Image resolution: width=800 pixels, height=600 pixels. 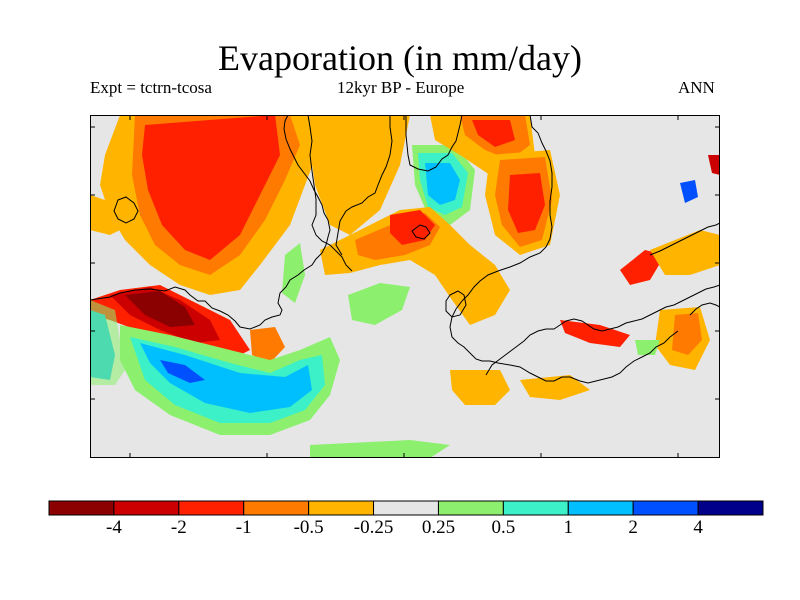 I want to click on colorbar-label: -0.5, so click(x=308, y=527).